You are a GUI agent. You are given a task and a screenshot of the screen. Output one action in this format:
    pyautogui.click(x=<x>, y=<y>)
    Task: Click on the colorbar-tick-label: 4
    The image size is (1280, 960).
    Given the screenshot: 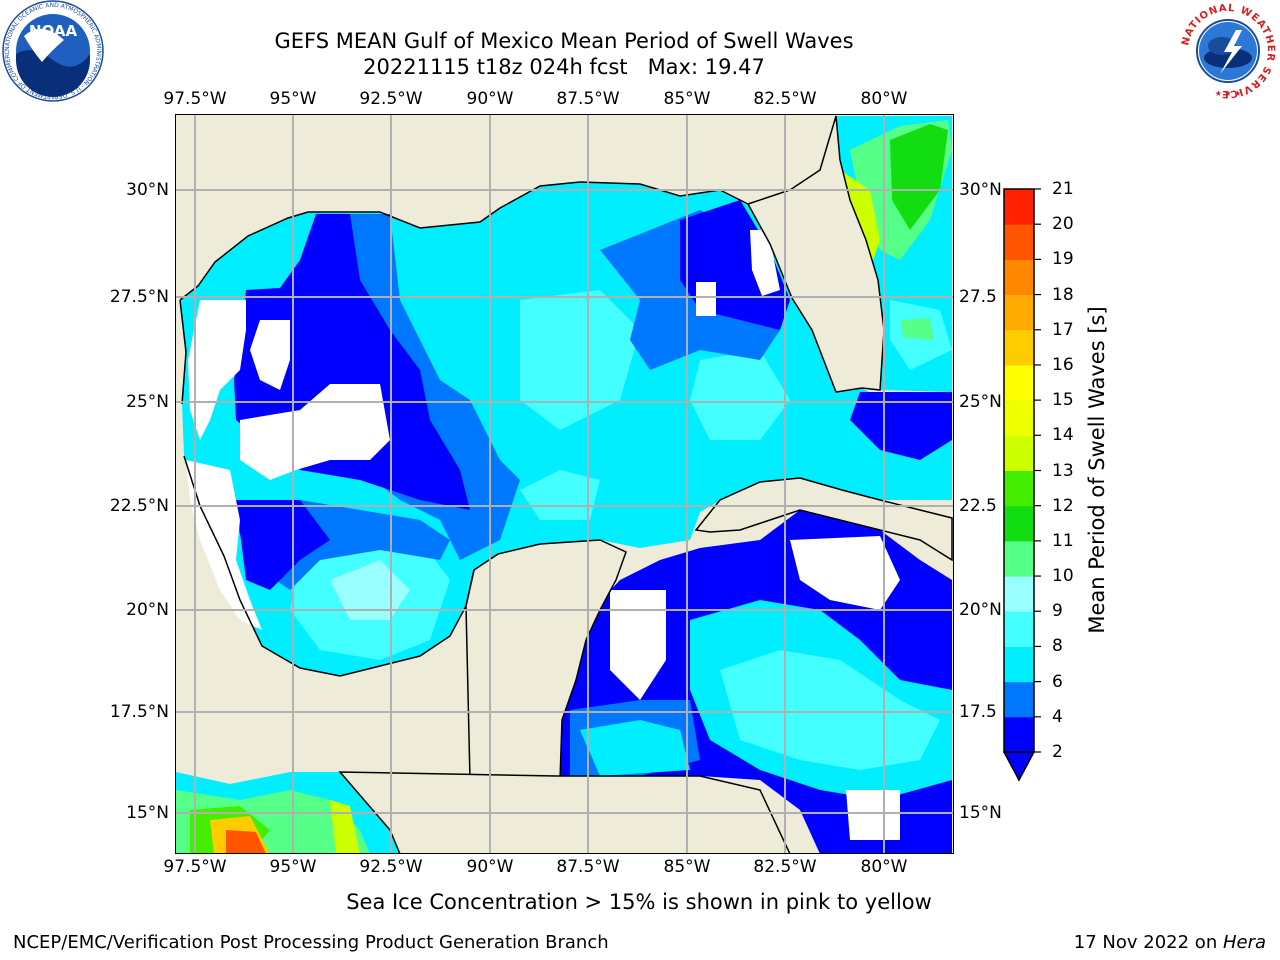 What is the action you would take?
    pyautogui.click(x=1057, y=716)
    